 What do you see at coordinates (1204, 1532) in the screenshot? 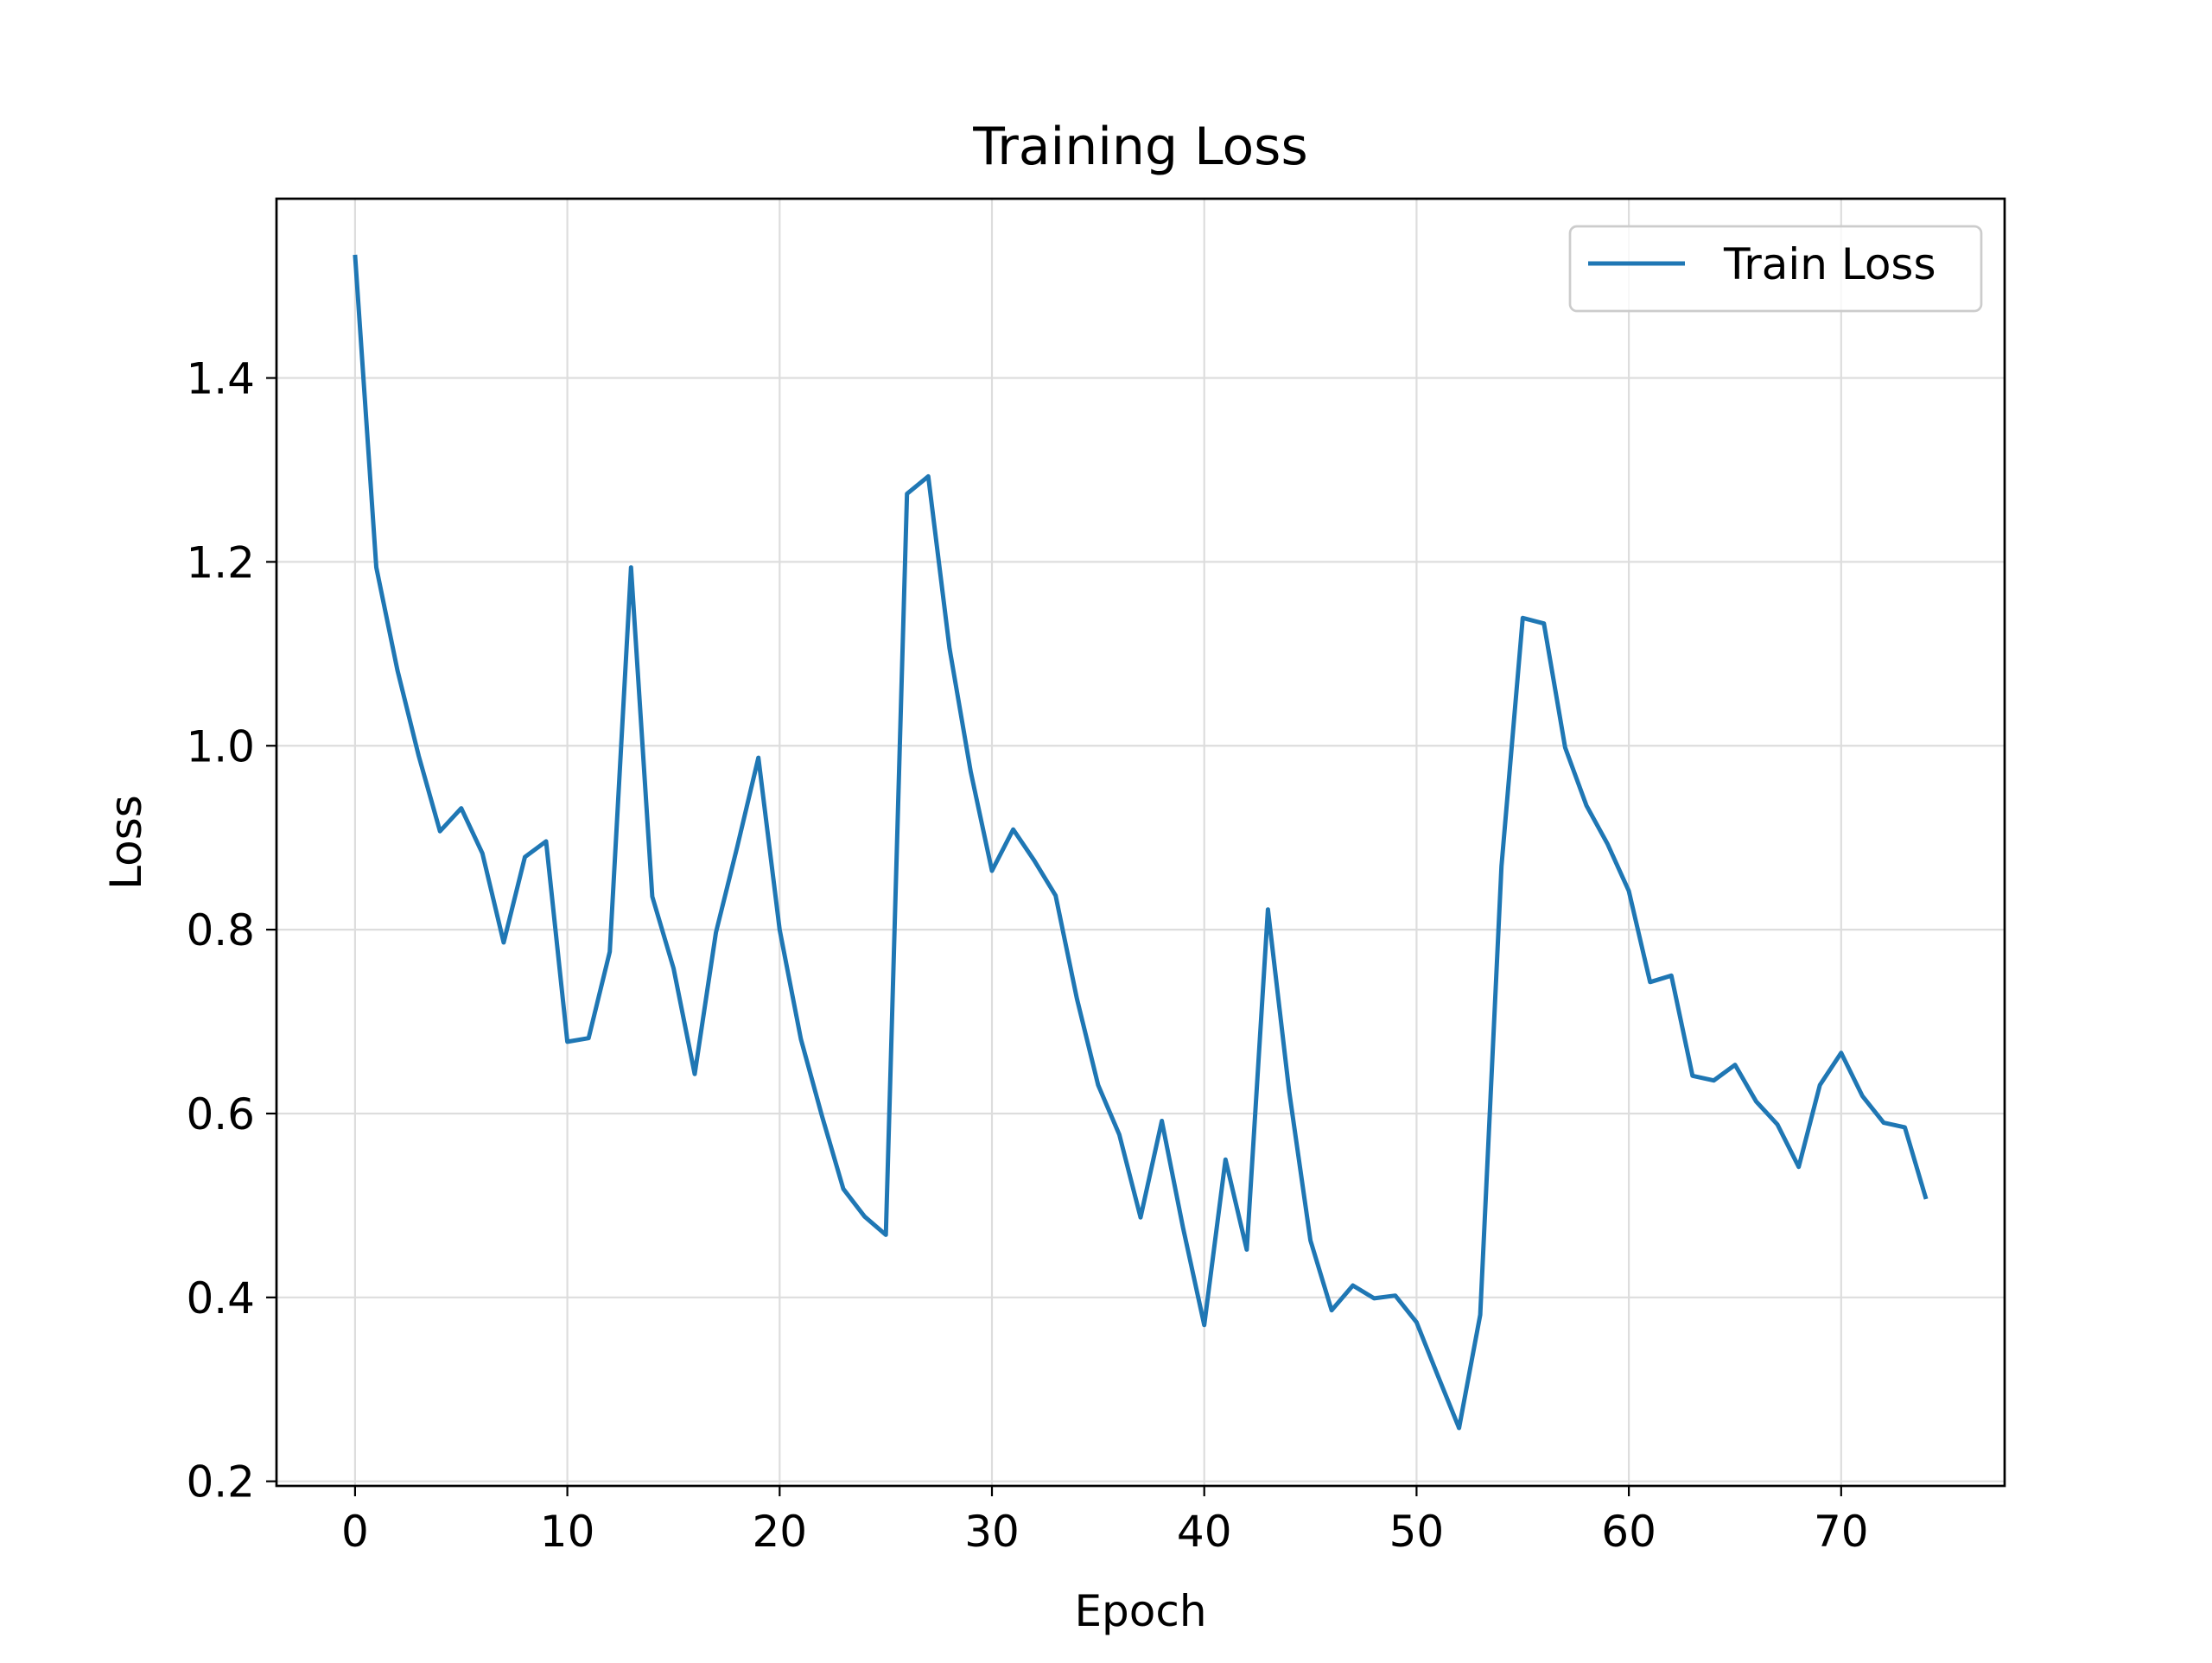
I see `x-tick-label: 40` at bounding box center [1204, 1532].